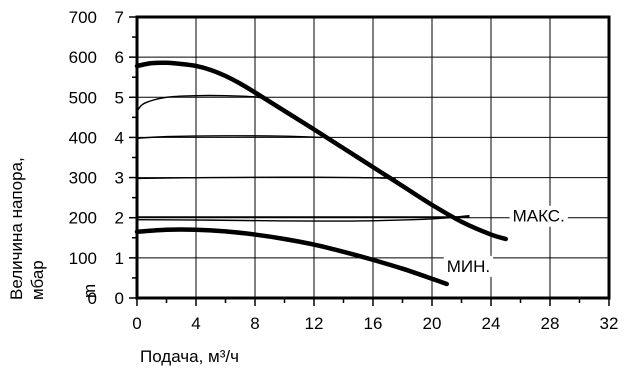  What do you see at coordinates (119, 57) in the screenshot?
I see `y-tick-label-m: 6` at bounding box center [119, 57].